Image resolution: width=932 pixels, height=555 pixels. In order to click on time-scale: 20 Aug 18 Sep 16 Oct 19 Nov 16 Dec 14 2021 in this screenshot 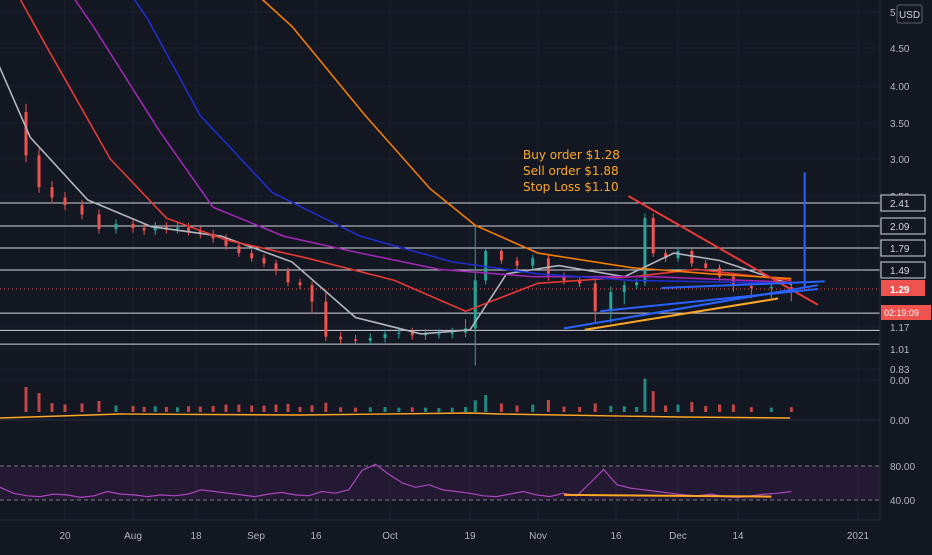, I will do `click(440, 530)`.